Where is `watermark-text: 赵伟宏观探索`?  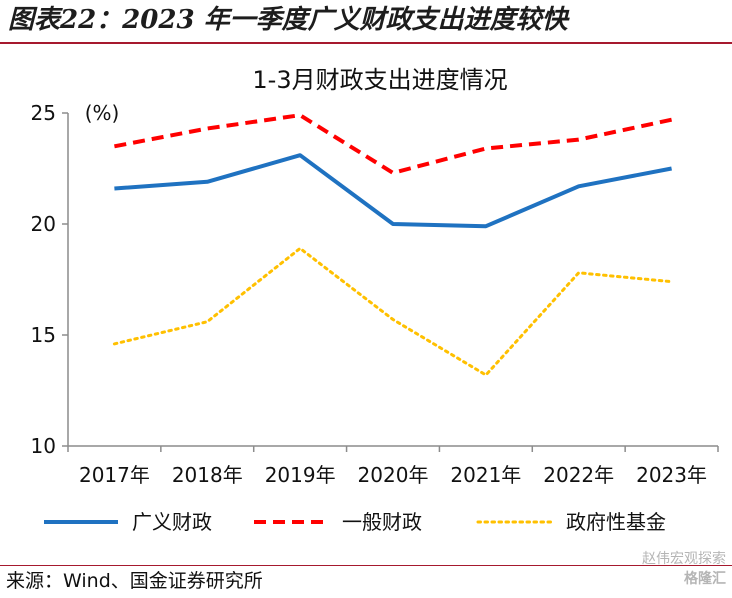 watermark-text: 赵伟宏观探索 is located at coordinates (684, 559).